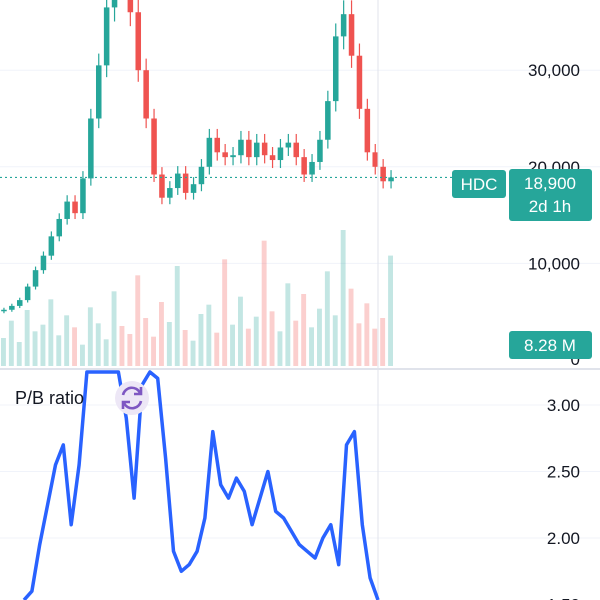 The height and width of the screenshot is (600, 600). What do you see at coordinates (479, 184) in the screenshot?
I see `ticker-tag: HDC` at bounding box center [479, 184].